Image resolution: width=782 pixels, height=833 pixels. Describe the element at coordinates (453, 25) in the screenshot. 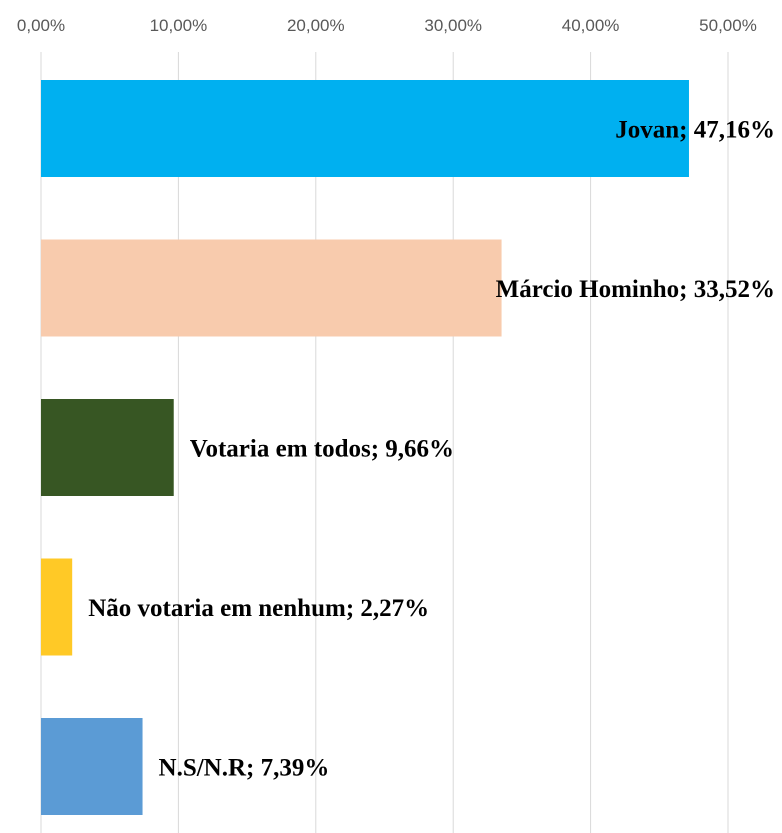

I see `x-tick-label: 30,00%` at that location.